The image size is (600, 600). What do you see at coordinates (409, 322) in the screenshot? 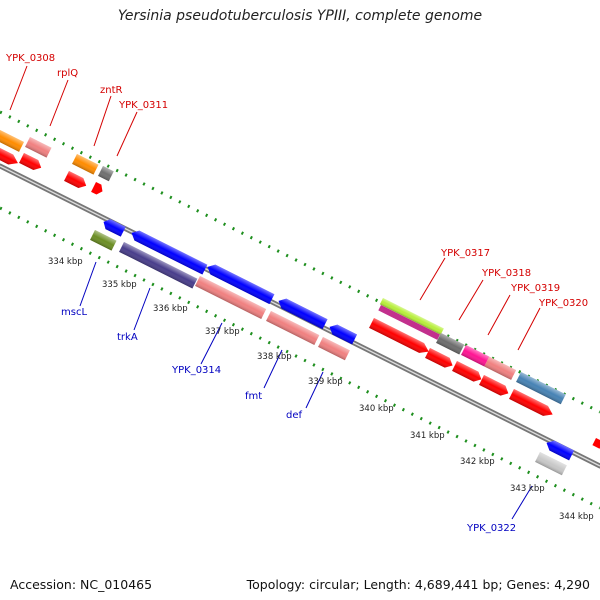
I see `gene-YPK_0317-b` at bounding box center [409, 322].